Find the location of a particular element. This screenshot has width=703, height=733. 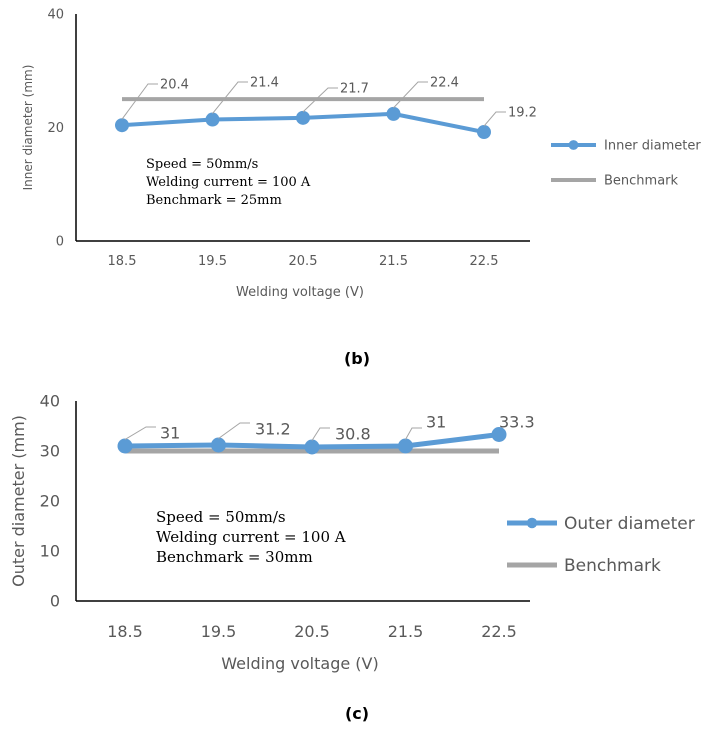

y-tick-label: 30 is located at coordinates (50, 451).